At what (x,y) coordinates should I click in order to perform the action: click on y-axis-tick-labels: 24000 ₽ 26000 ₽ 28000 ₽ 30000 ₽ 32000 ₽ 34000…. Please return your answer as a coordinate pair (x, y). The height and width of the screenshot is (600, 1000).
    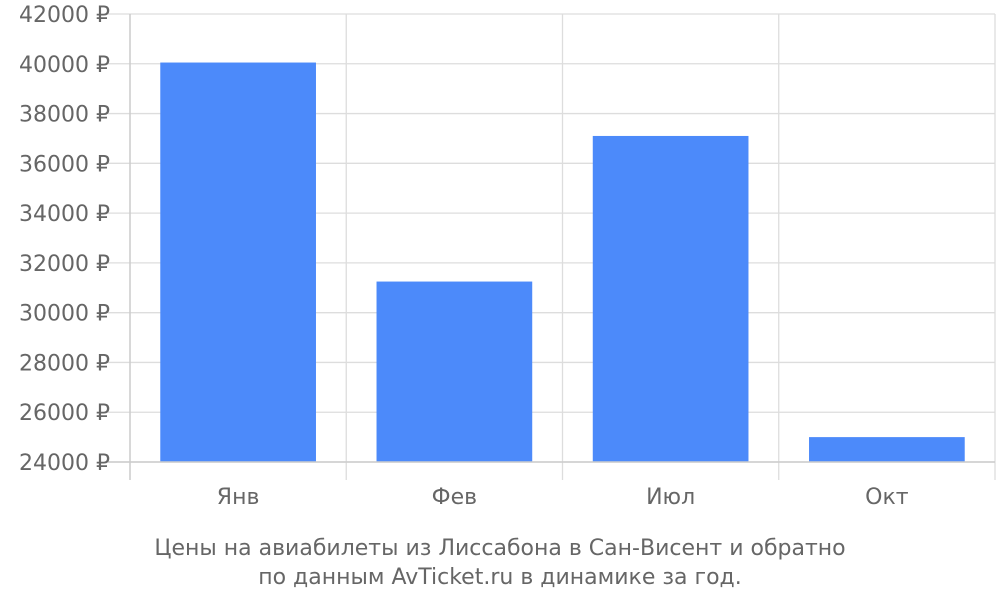
    Looking at the image, I should click on (64, 239).